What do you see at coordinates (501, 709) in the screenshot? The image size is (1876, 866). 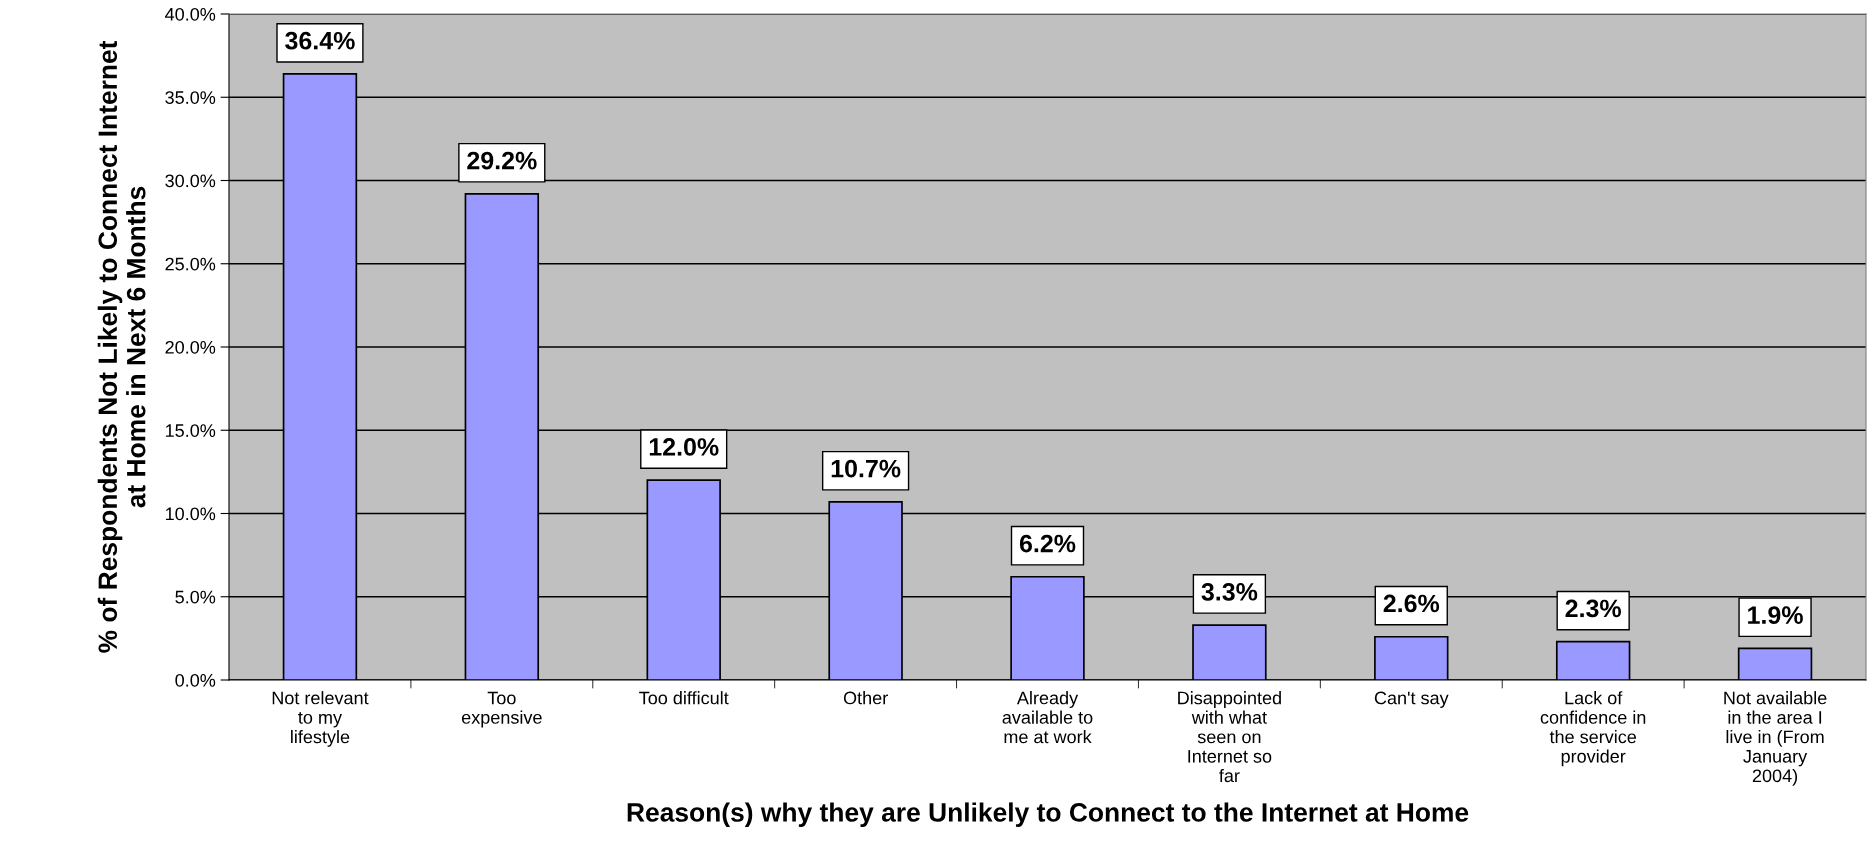 I see `x-tick-label: Too expensive` at bounding box center [501, 709].